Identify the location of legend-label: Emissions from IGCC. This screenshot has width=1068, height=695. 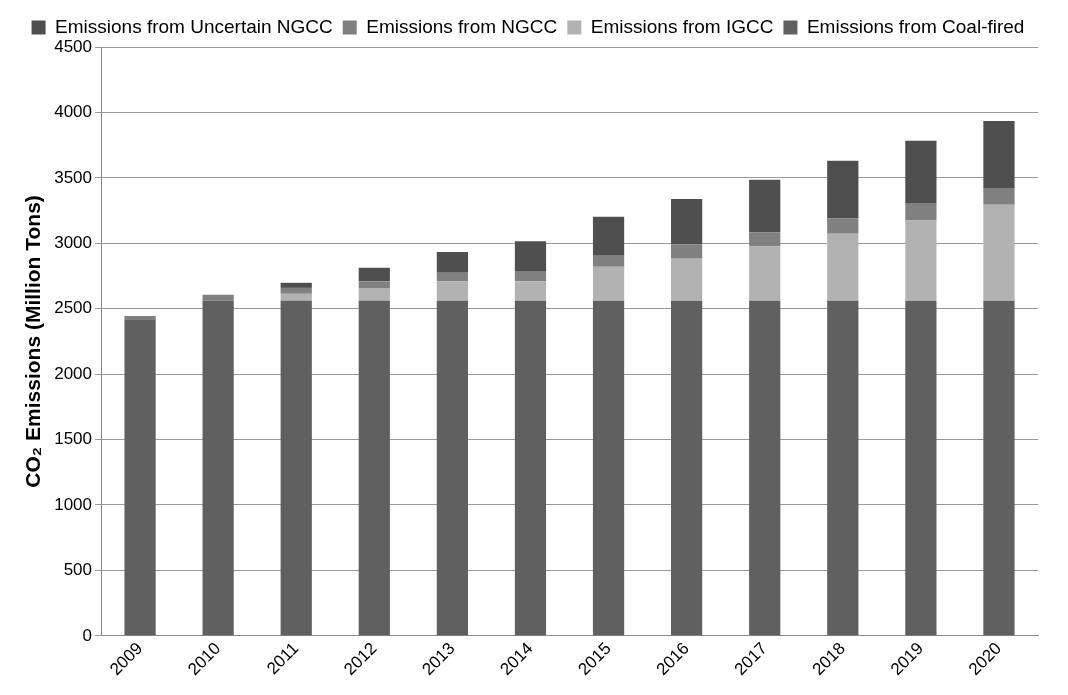
(682, 26).